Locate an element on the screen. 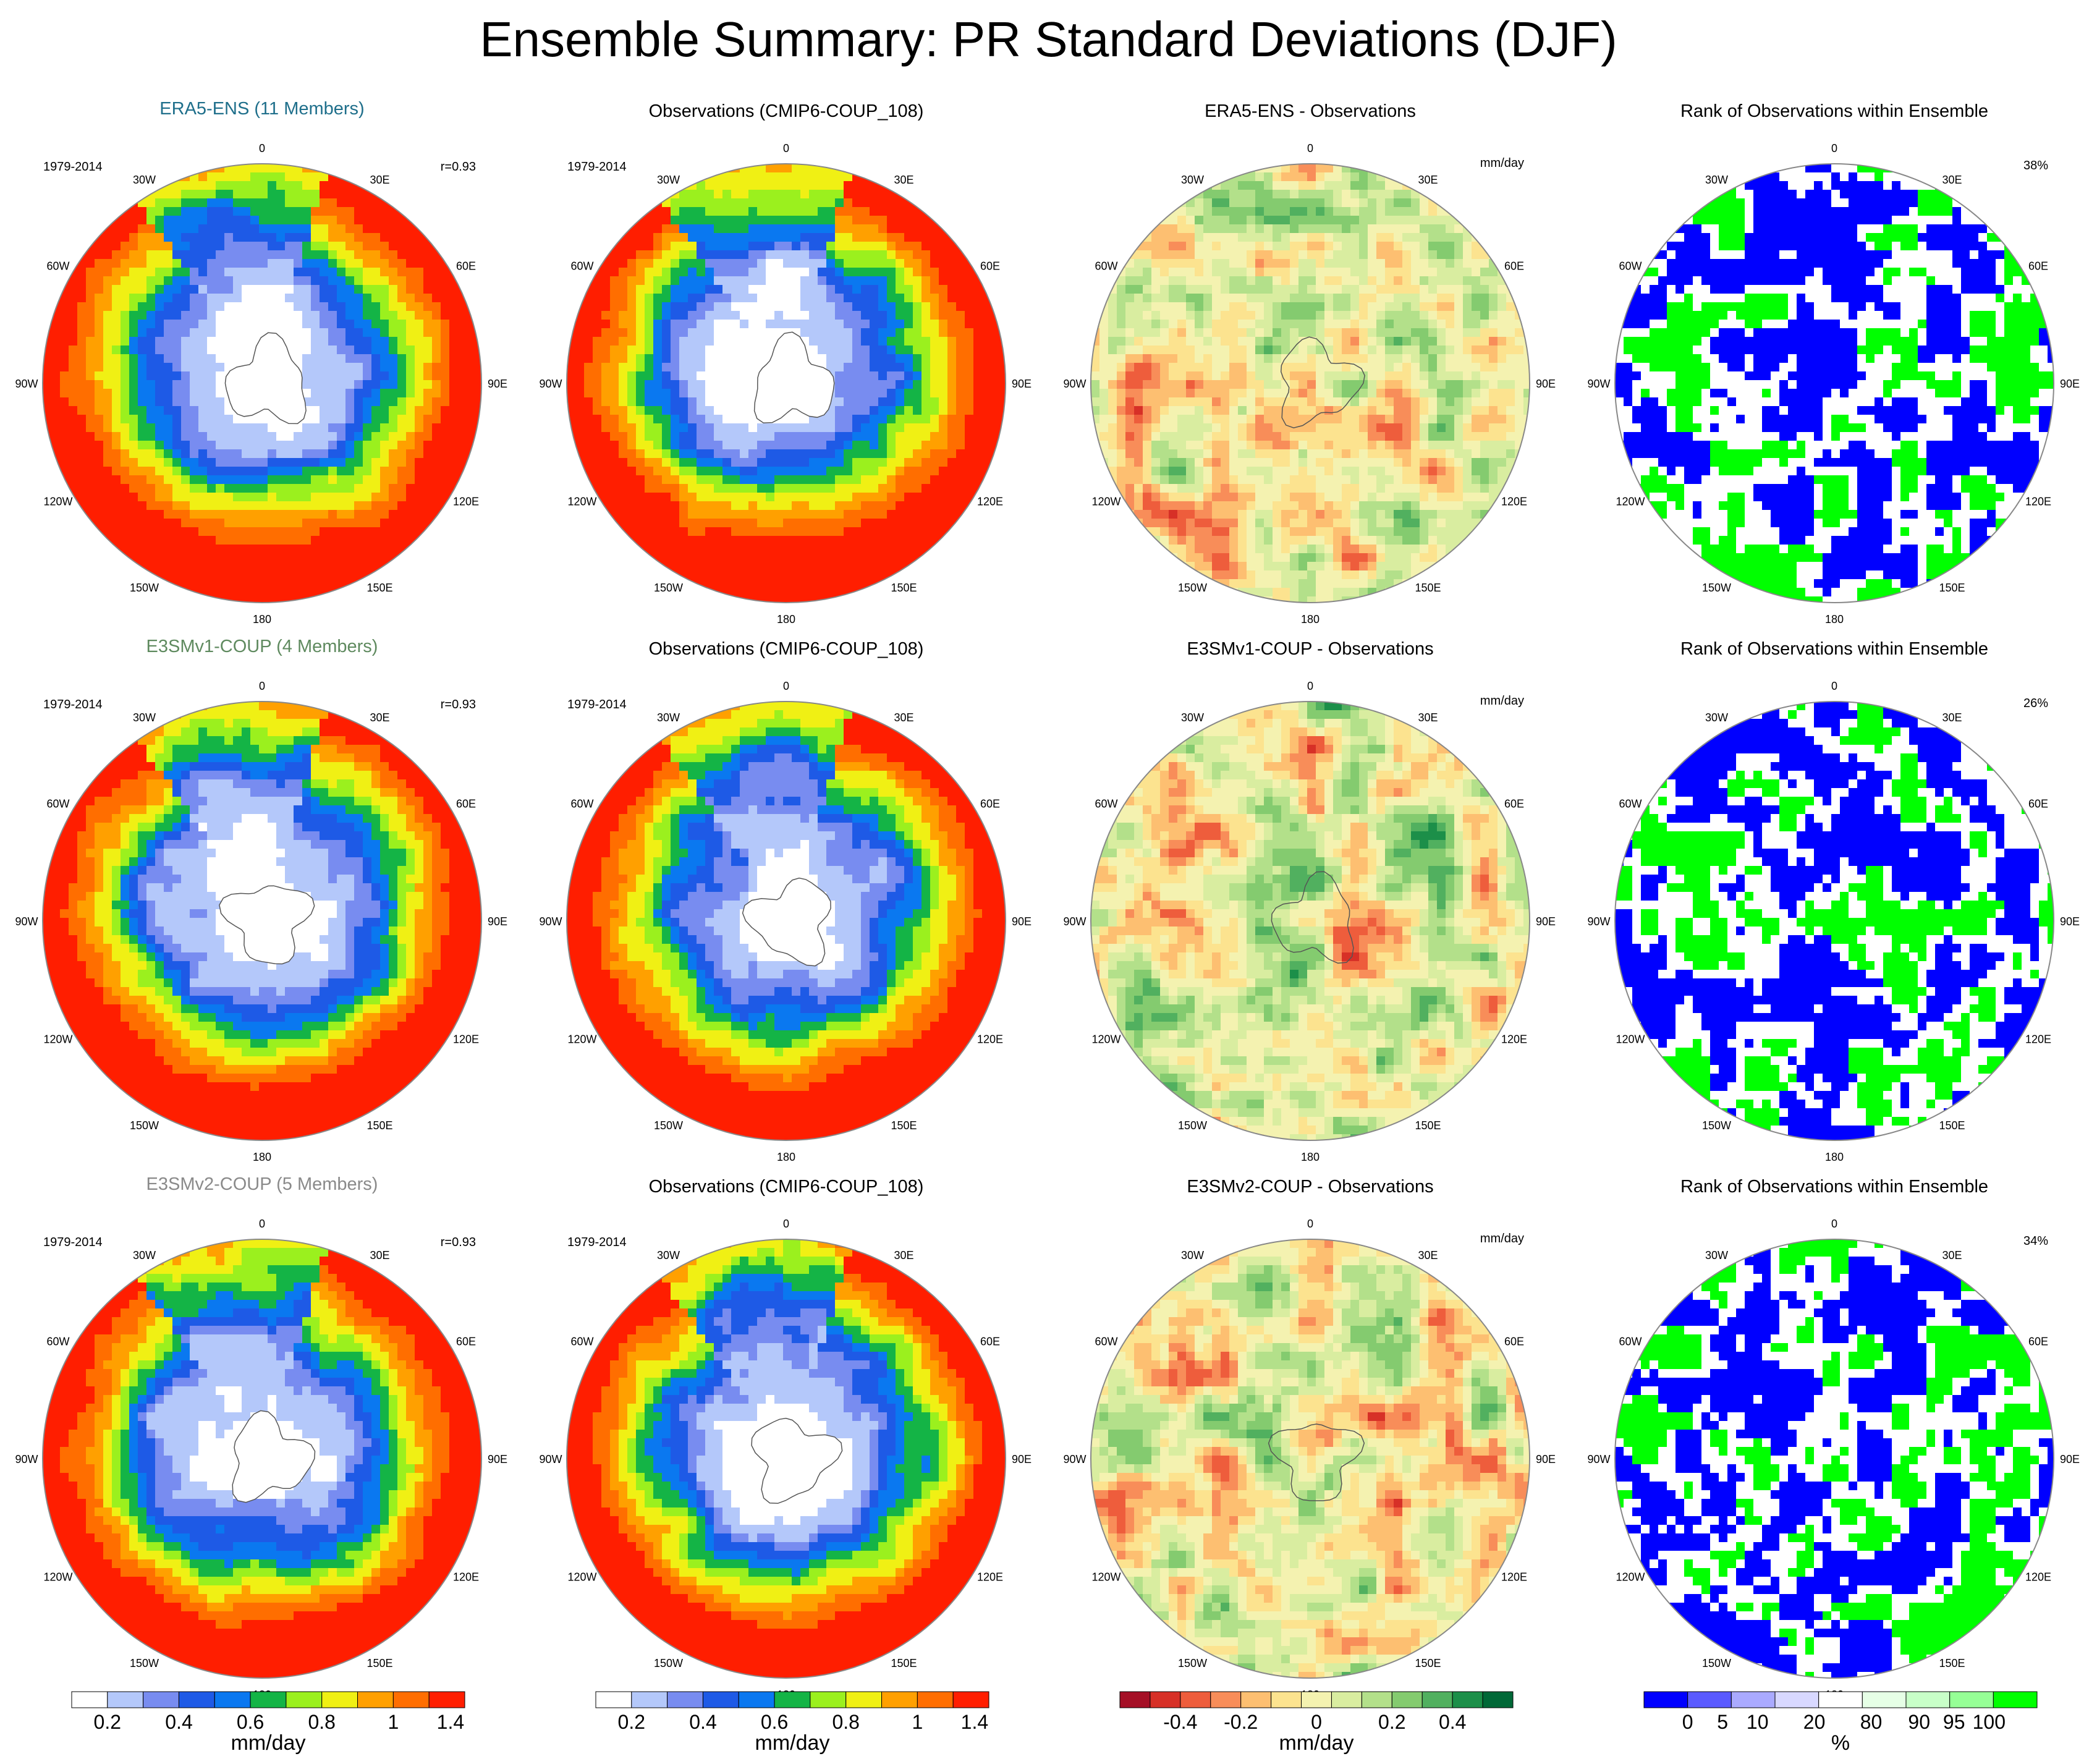 Image resolution: width=2097 pixels, height=1764 pixels. colorbar-tick: 10 is located at coordinates (1758, 1722).